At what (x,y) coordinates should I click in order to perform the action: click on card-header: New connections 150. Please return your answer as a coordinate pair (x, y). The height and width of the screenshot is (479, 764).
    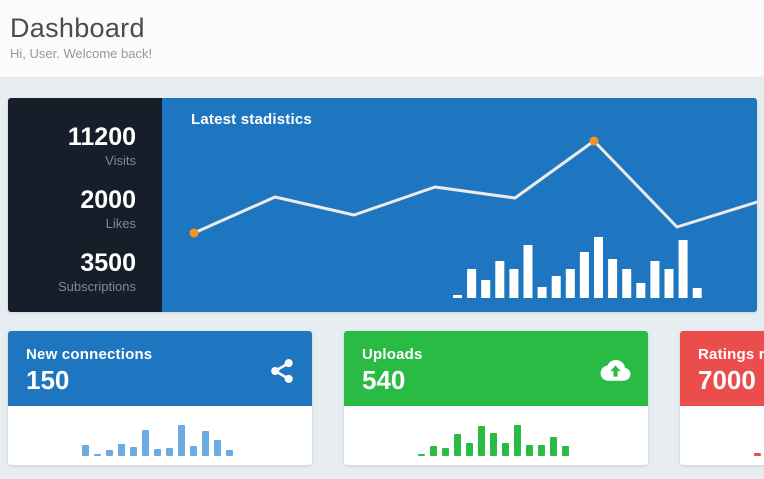
    Looking at the image, I should click on (160, 368).